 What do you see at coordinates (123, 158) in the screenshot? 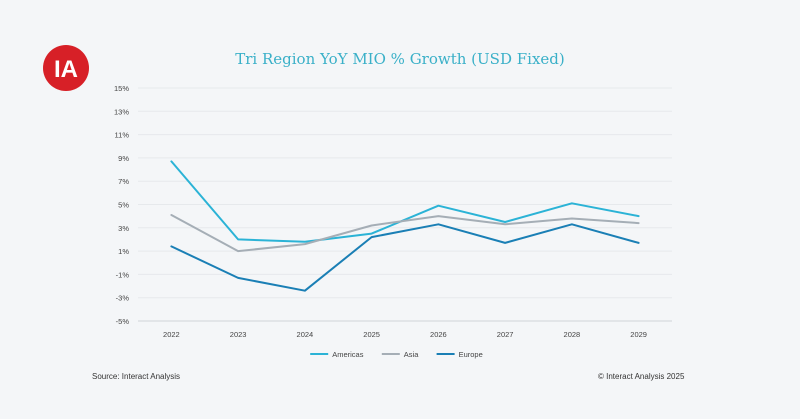
I see `y-tick-label: 9%` at bounding box center [123, 158].